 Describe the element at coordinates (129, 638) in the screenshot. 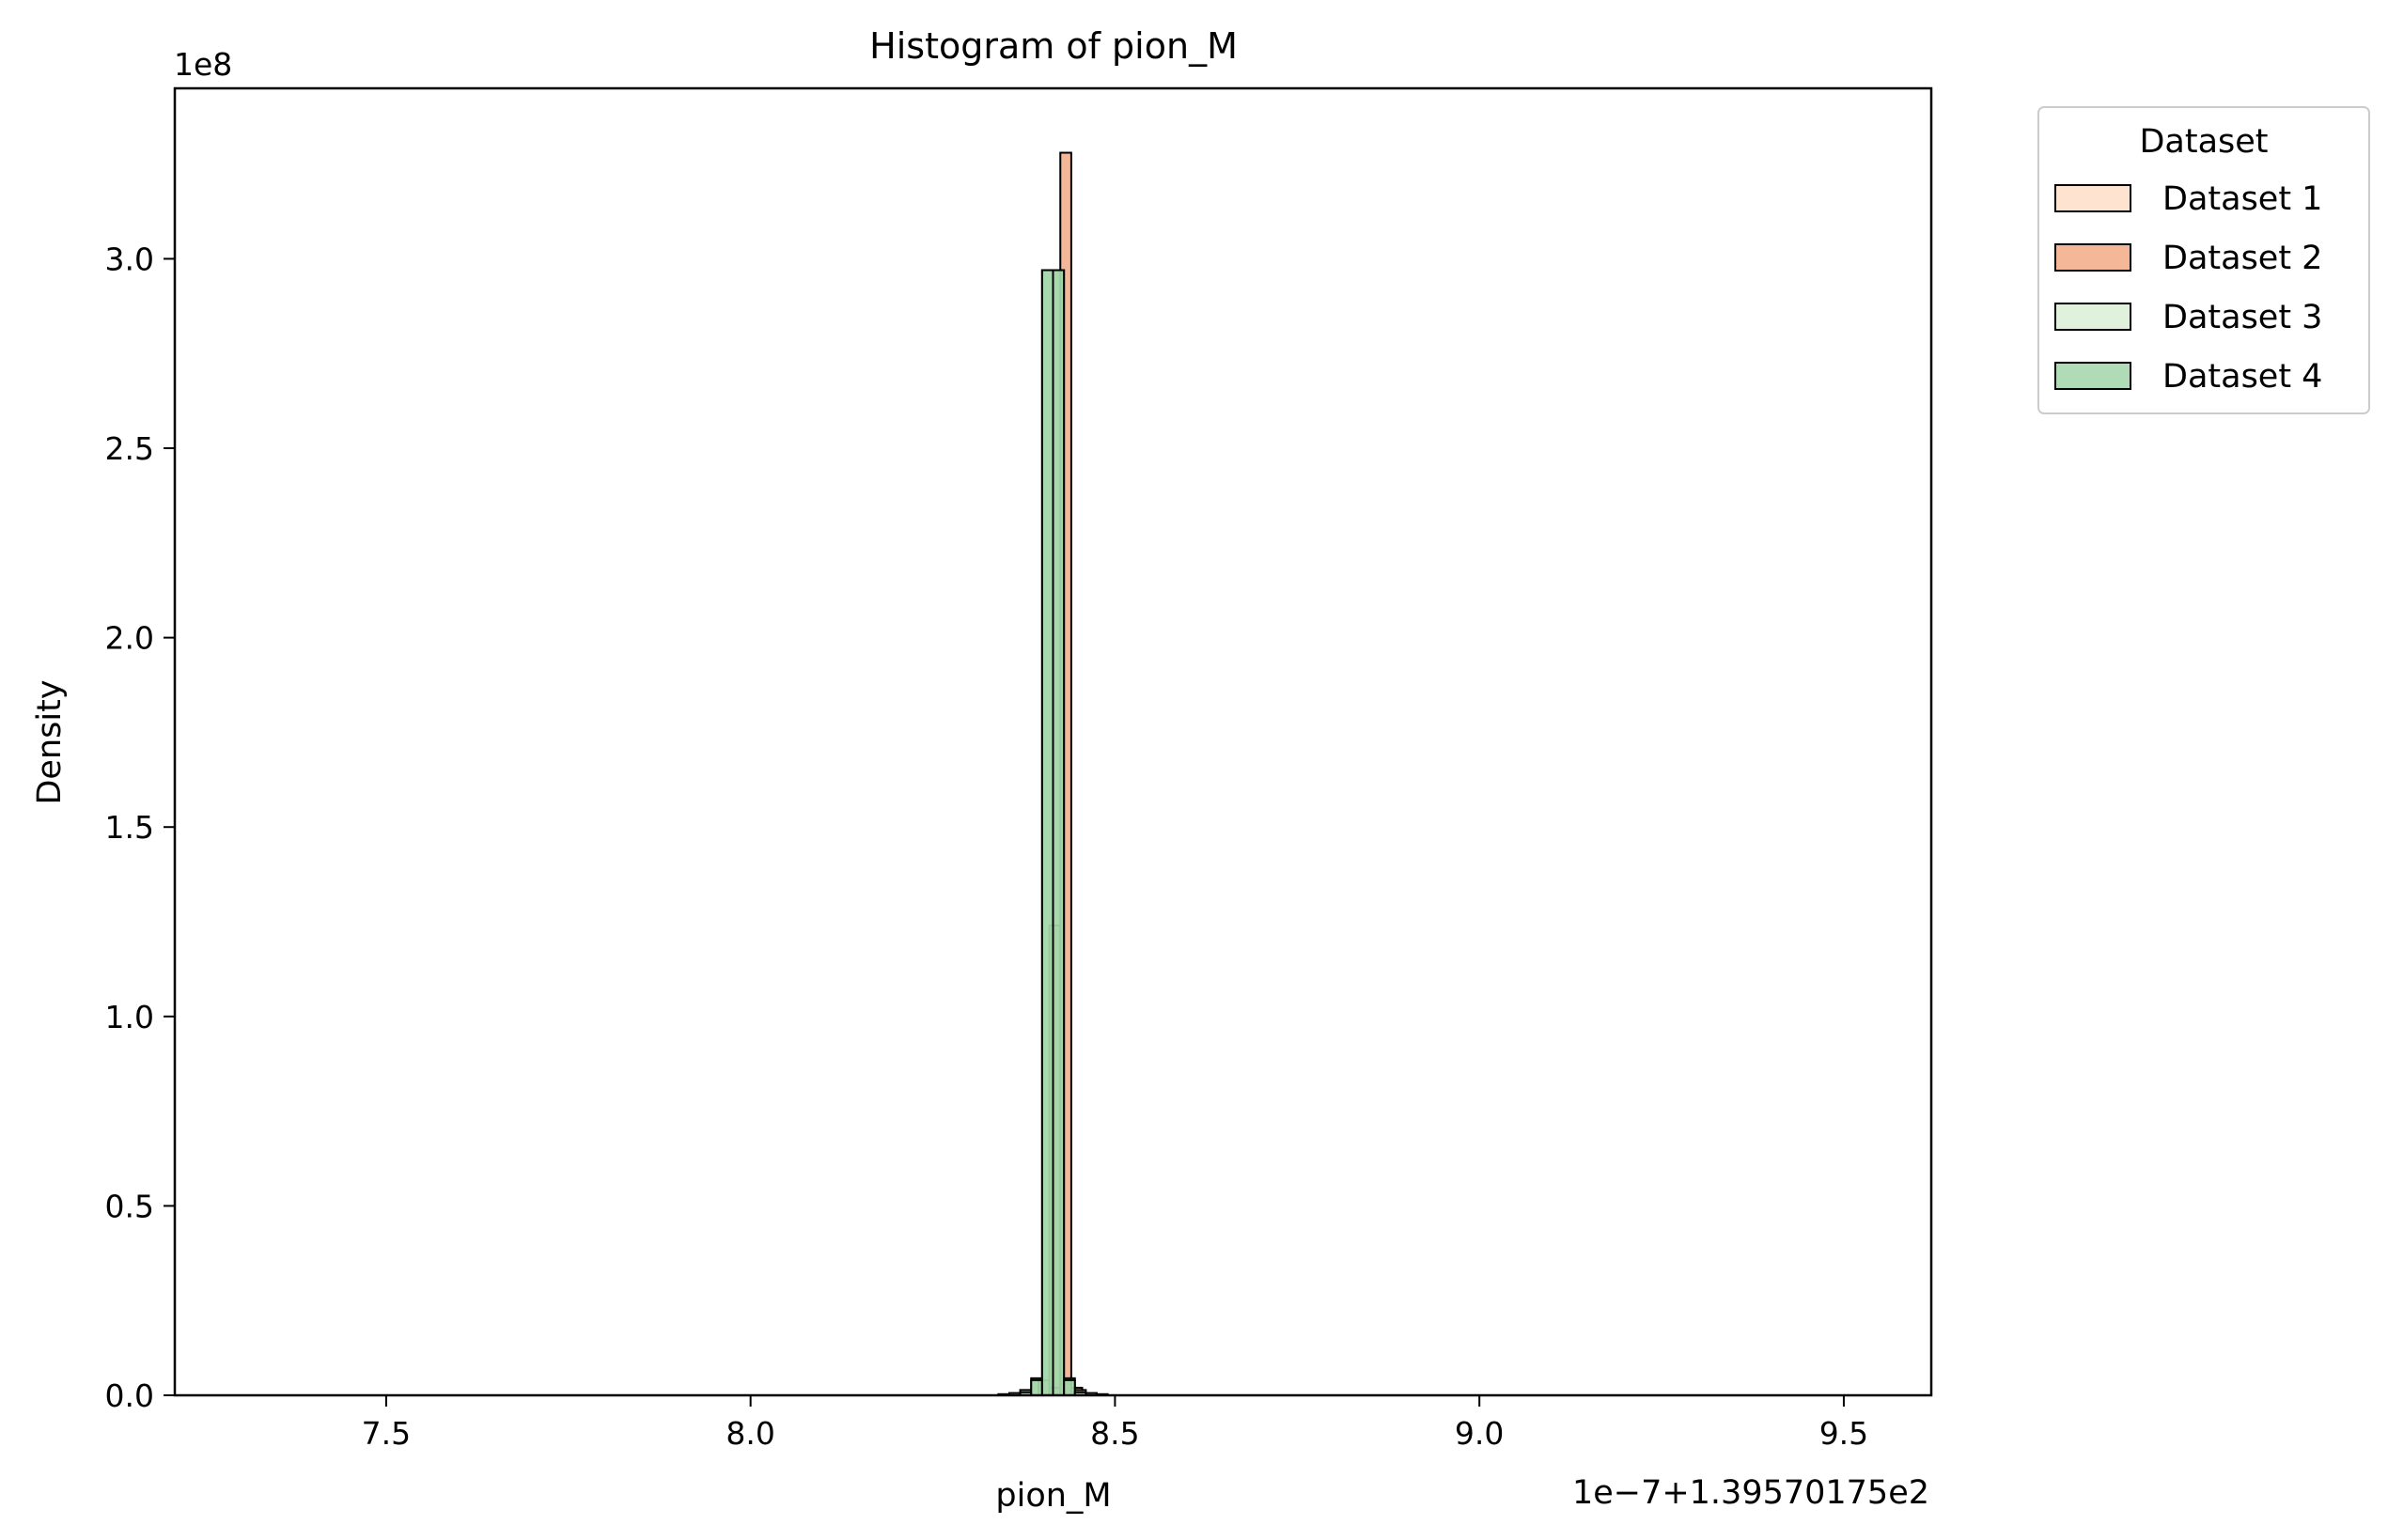

I see `y-tick-label: 2.0` at that location.